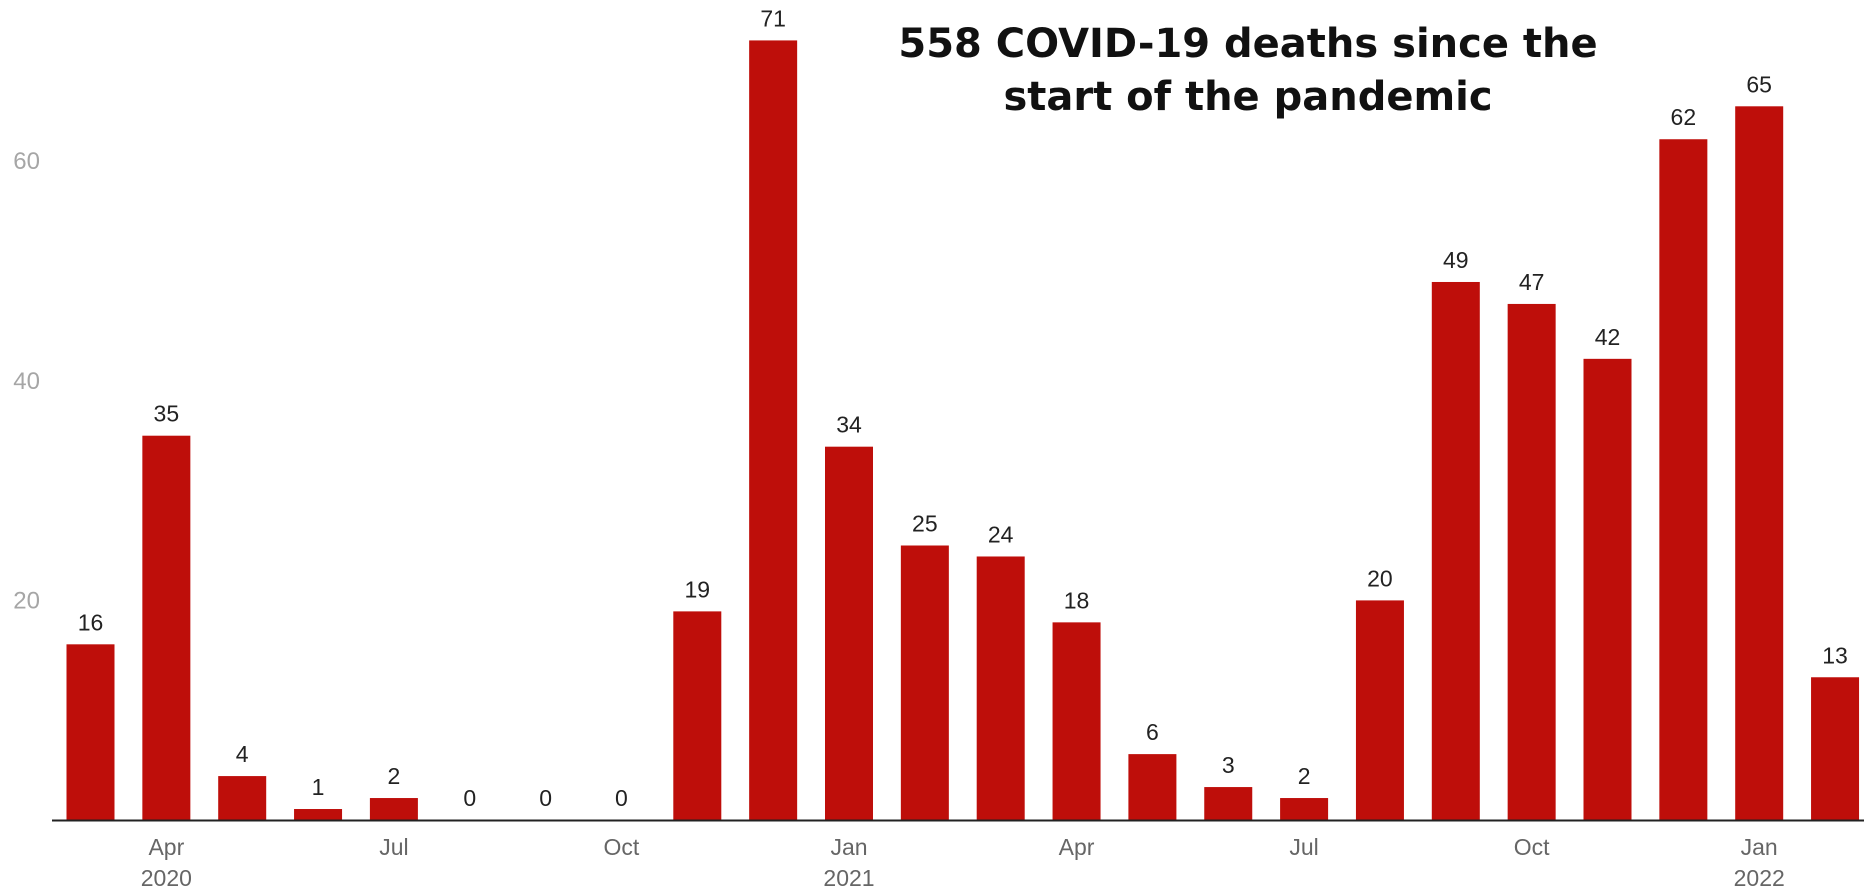  Describe the element at coordinates (848, 877) in the screenshot. I see `x-tick-year-label: 2021` at that location.